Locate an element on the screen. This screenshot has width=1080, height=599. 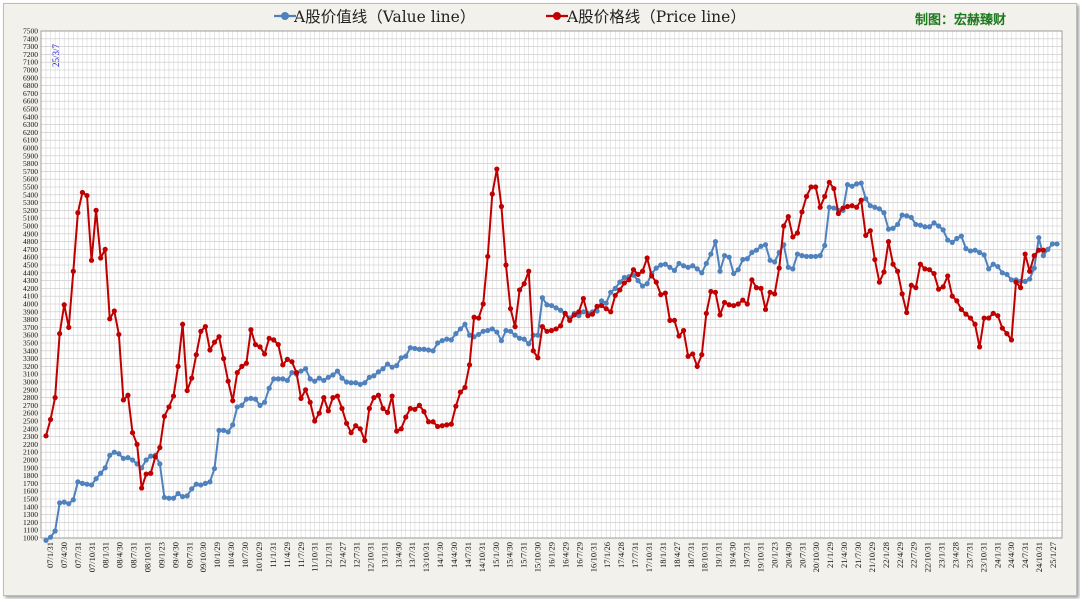
y-tick-label: 5000 is located at coordinates (30, 226).